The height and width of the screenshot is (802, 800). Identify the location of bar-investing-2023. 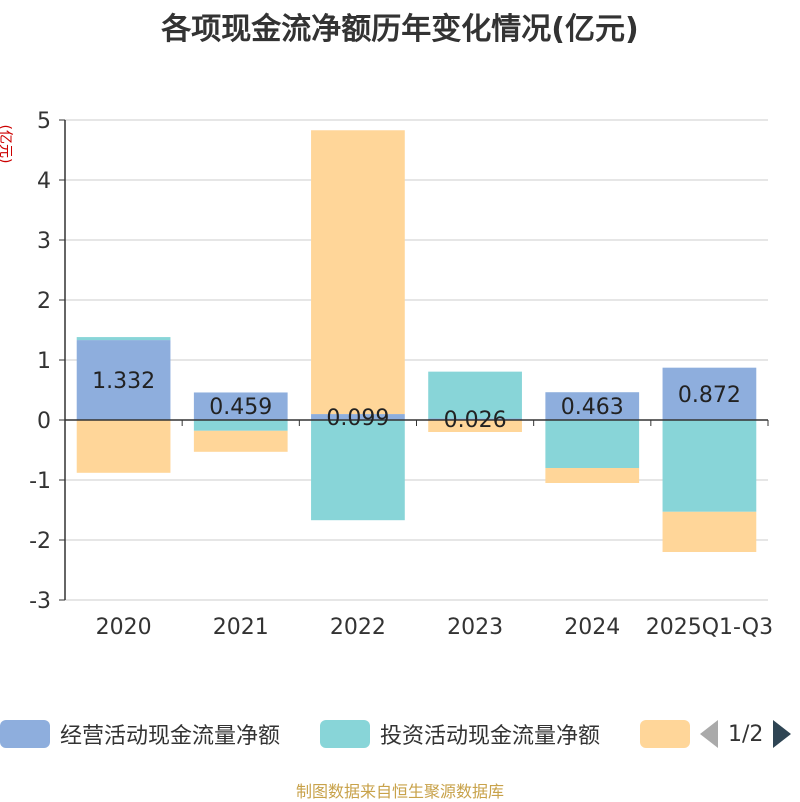
(475, 395).